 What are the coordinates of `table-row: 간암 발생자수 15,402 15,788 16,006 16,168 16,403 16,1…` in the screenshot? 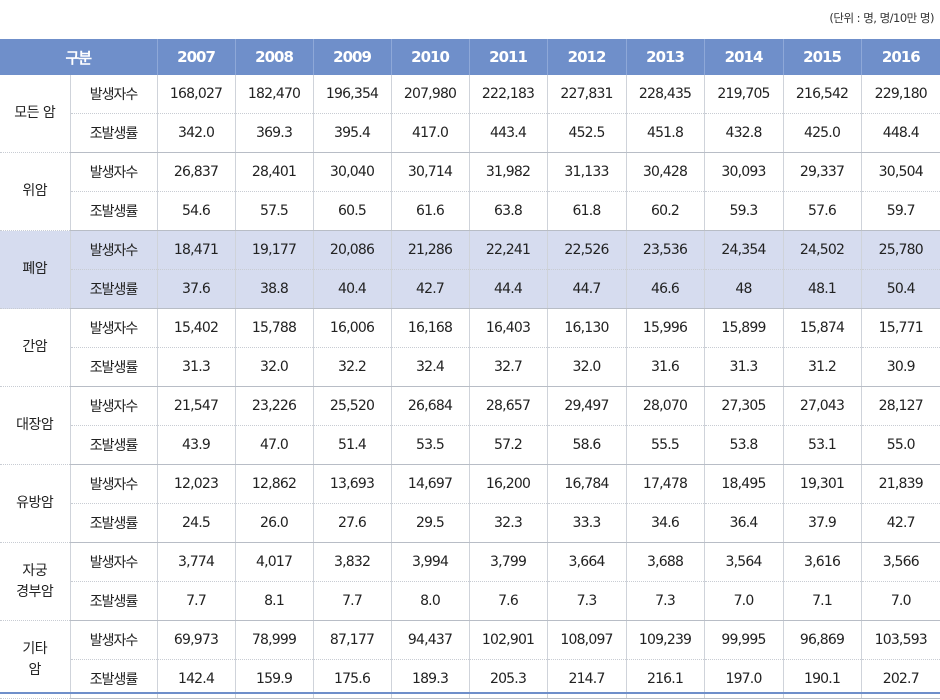 It's located at (470, 347).